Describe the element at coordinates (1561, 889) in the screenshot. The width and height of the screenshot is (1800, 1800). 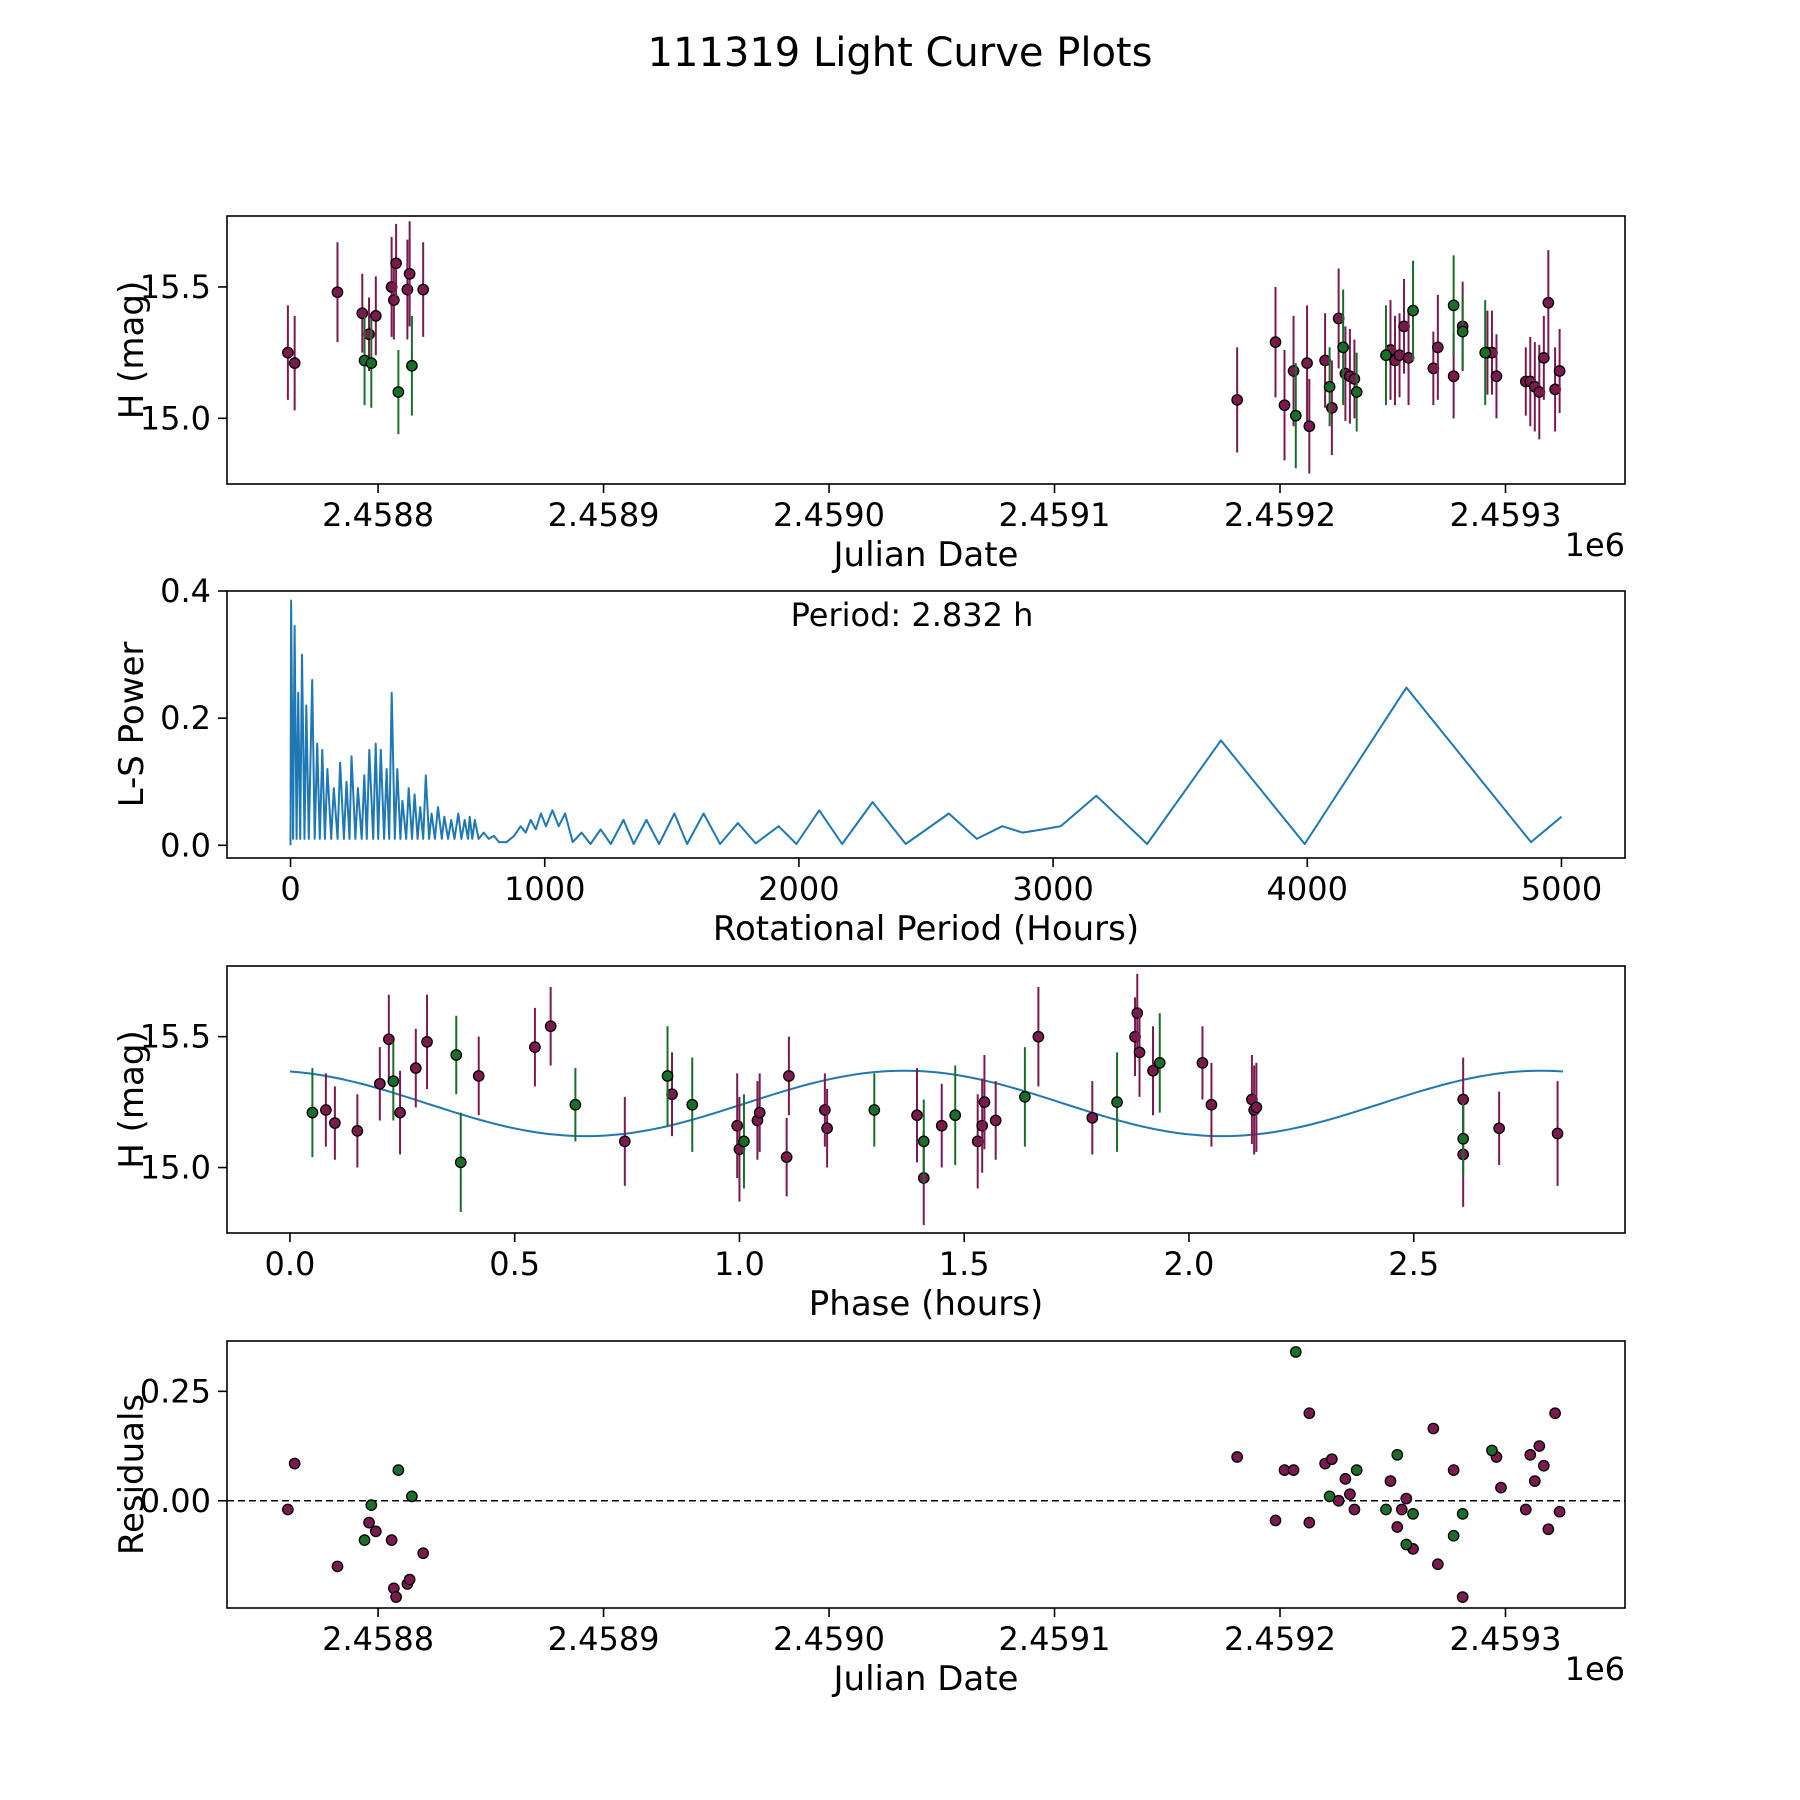
I see `x-tick-label: 5000` at that location.